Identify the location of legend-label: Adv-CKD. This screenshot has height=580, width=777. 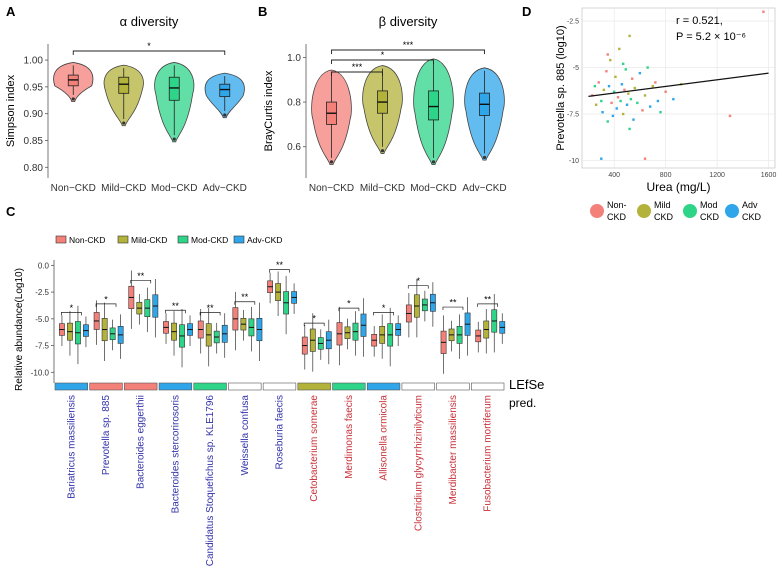
(264, 240).